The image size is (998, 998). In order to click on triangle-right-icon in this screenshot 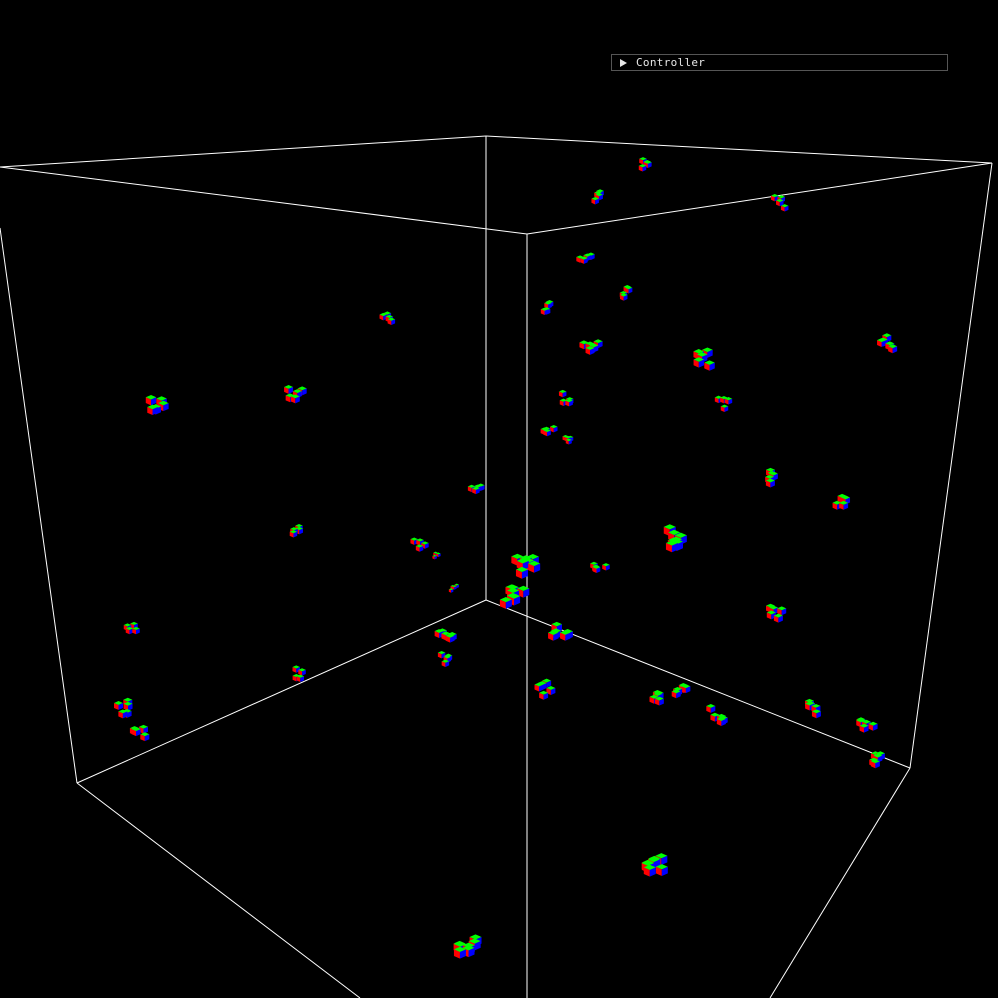, I will do `click(623, 62)`.